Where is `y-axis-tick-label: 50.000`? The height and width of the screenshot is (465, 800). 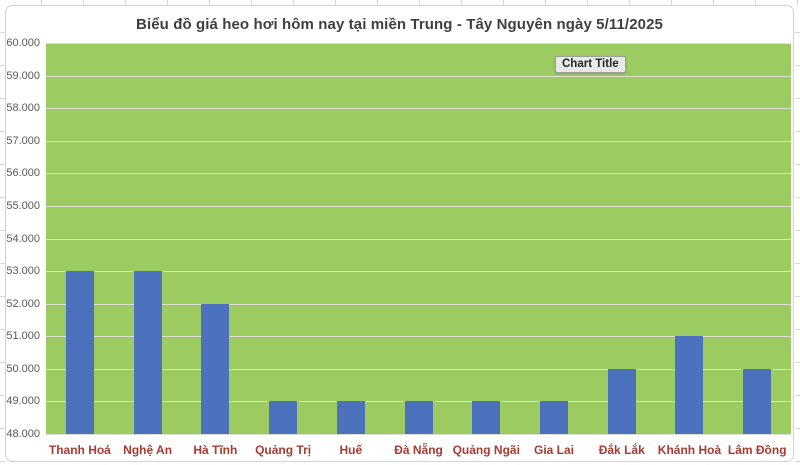
y-axis-tick-label: 50.000 is located at coordinates (23, 369).